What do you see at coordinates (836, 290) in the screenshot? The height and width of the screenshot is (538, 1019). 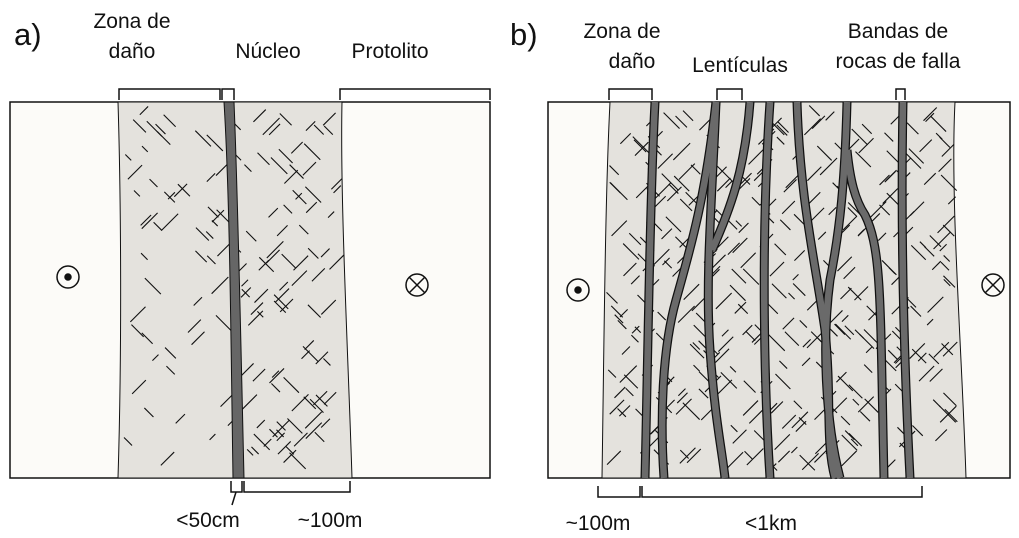 I see `band` at bounding box center [836, 290].